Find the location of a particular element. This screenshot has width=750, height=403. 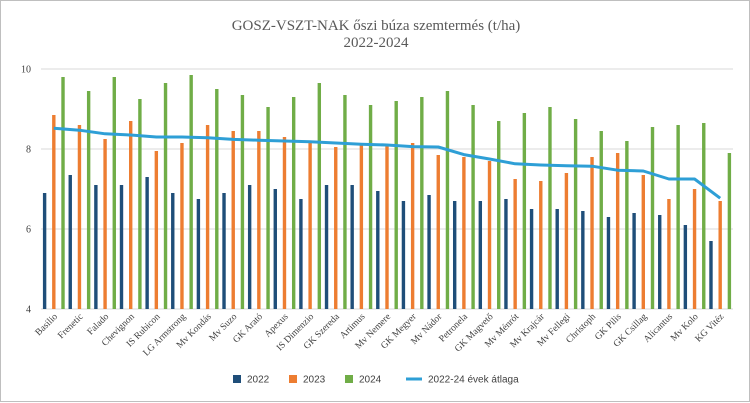

legend: 2022 2023 2024 2022-24 évek átlaga is located at coordinates (376, 380).